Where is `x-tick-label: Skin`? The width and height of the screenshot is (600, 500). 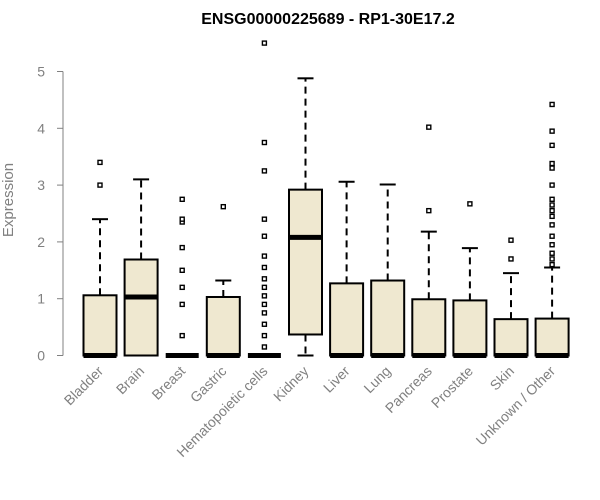
x-tick-label: Skin is located at coordinates (502, 378).